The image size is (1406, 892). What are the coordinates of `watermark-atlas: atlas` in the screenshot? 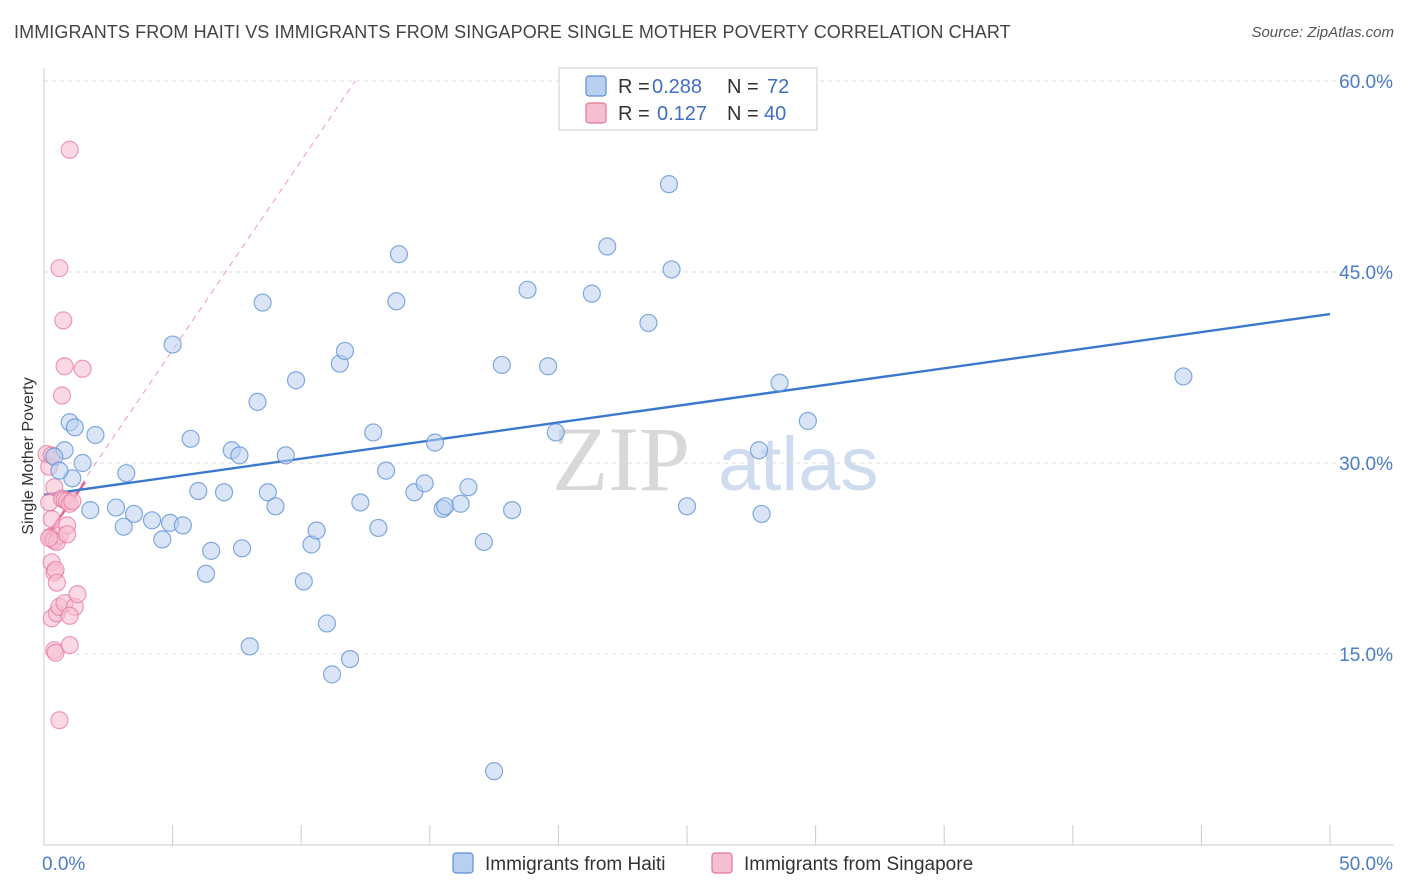 It's located at (798, 464).